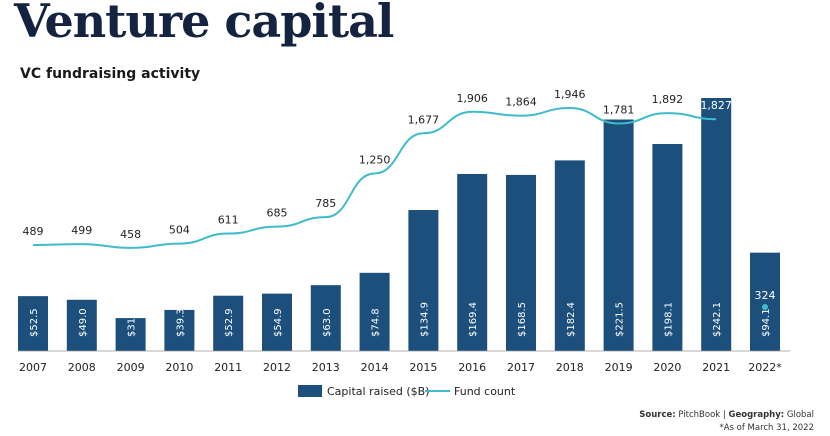  Describe the element at coordinates (376, 322) in the screenshot. I see `bar-label-2014: $74.8` at that location.